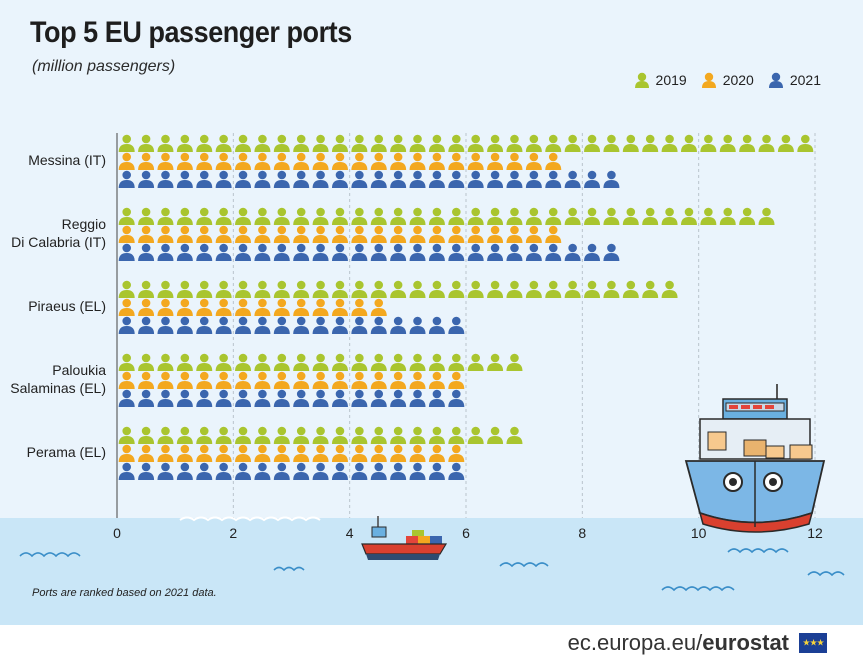  Describe the element at coordinates (582, 533) in the screenshot. I see `x-tick-label: 8` at that location.